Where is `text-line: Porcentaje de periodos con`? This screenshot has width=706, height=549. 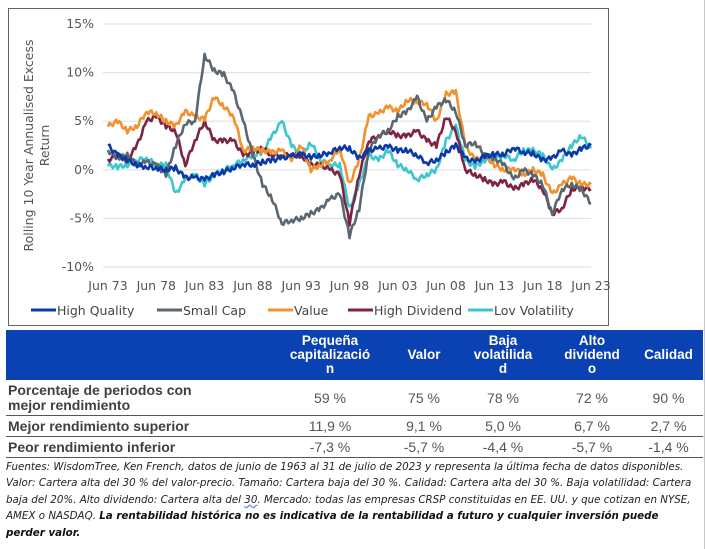
text-line: Porcentaje de periodos con is located at coordinates (100, 389).